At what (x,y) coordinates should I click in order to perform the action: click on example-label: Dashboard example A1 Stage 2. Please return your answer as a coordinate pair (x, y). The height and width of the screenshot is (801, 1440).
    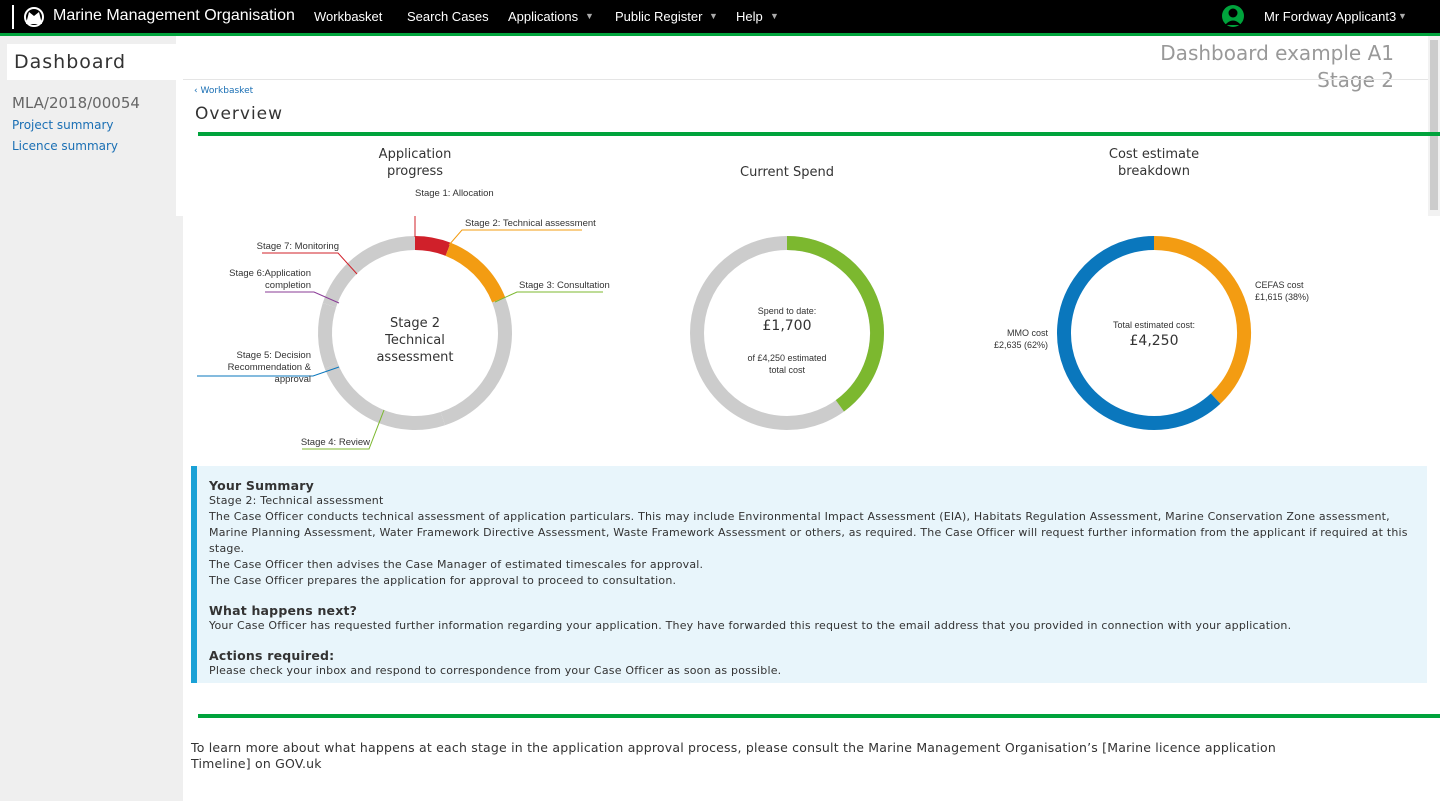
    Looking at the image, I should click on (1277, 67).